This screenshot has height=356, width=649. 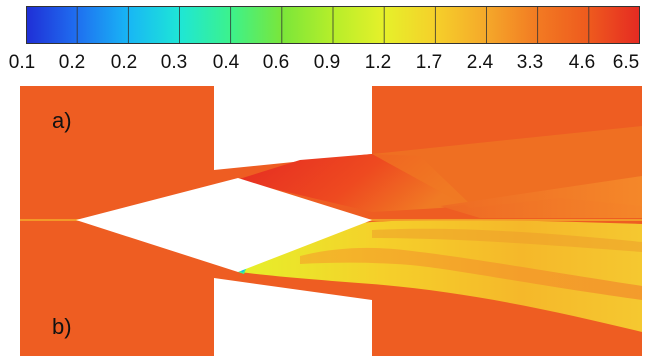 What do you see at coordinates (62, 326) in the screenshot?
I see `panel-label-b: b)` at bounding box center [62, 326].